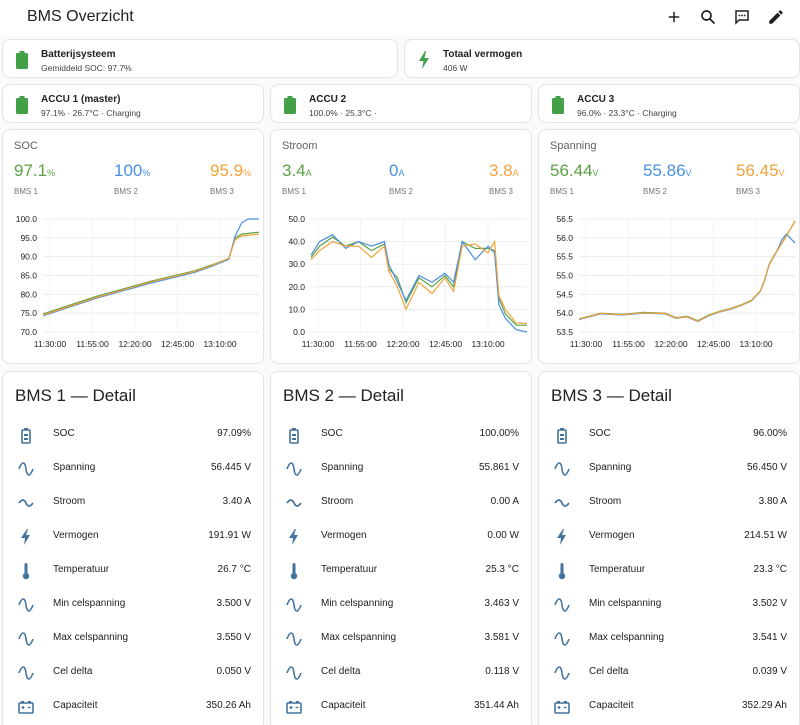 The height and width of the screenshot is (725, 800). I want to click on detail-value: 3.40 A, so click(236, 501).